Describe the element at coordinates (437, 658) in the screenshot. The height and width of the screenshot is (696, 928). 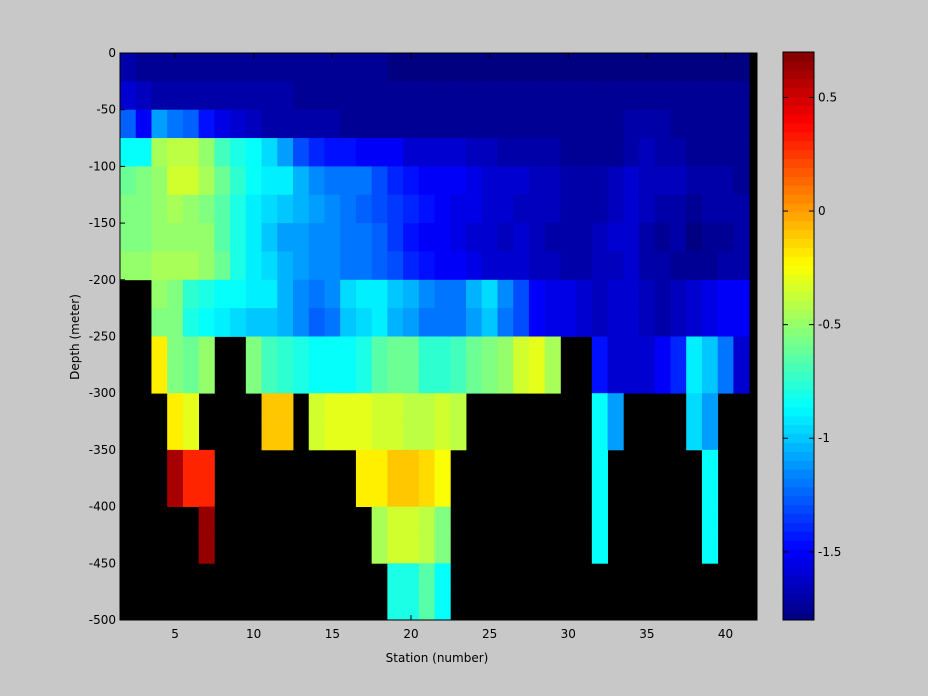
I see `x-axis-label: Station (number)` at that location.